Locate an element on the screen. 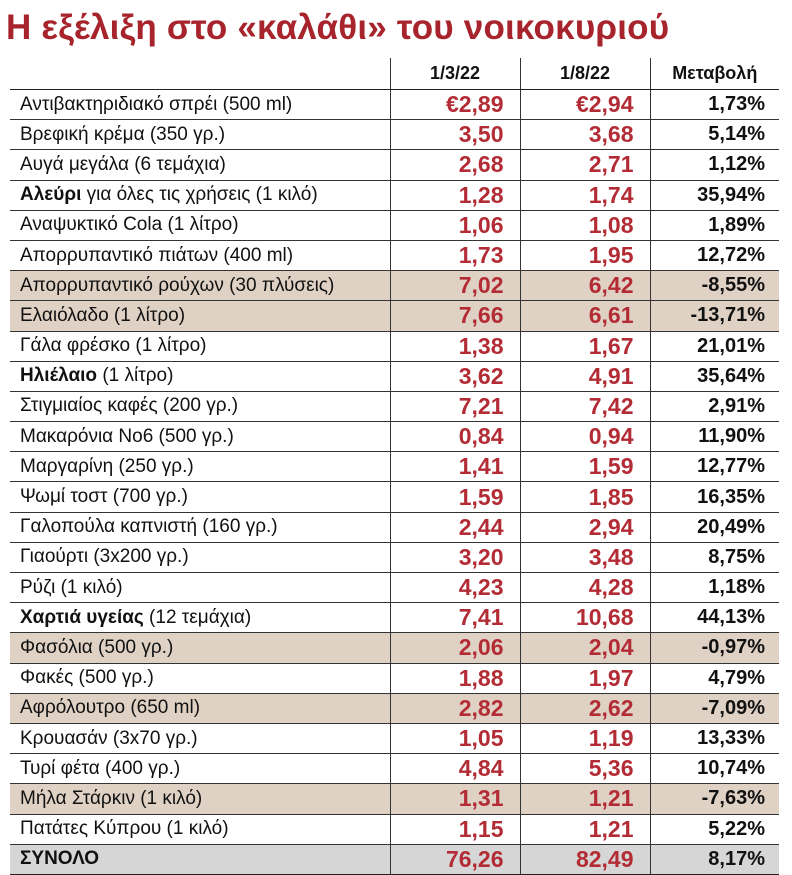 The height and width of the screenshot is (875, 792). product-name-text: Ελαιόλαδο (1 λίτρο) is located at coordinates (103, 315).